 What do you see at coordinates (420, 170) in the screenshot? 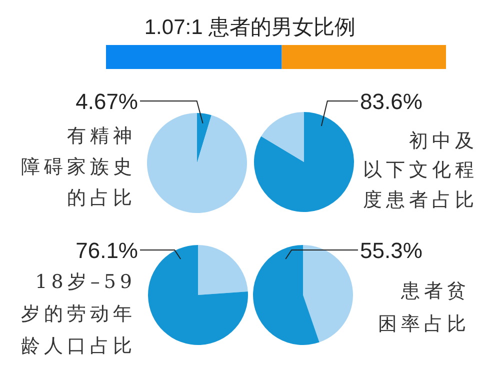
I see `text: 初中及以下文化程度患者占比` at bounding box center [420, 170].